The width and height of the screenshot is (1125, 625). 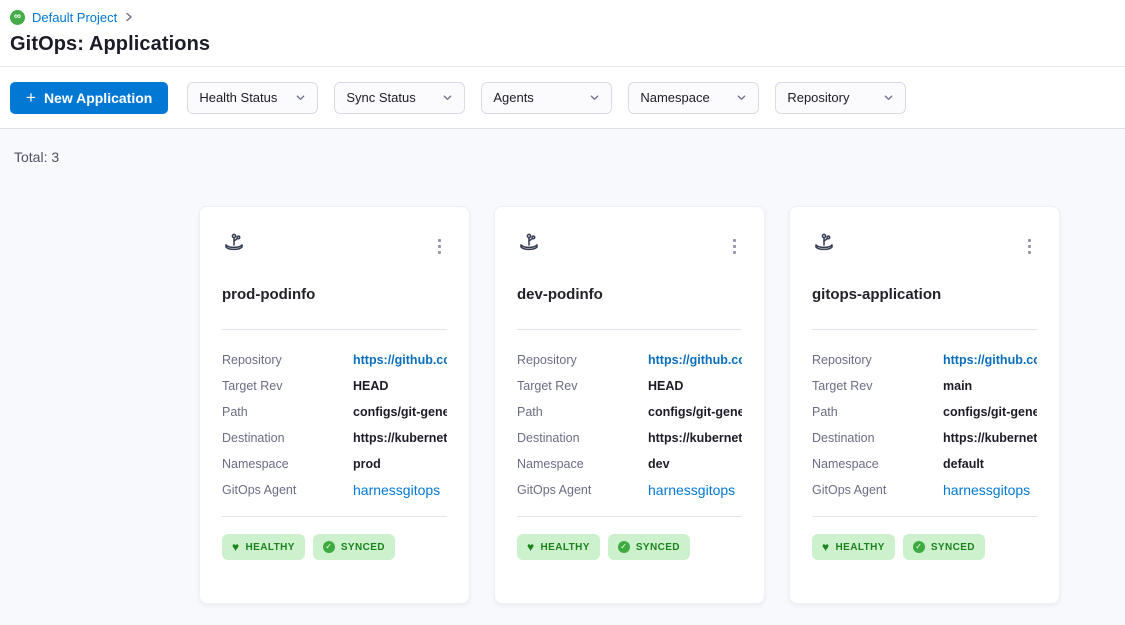 I want to click on page-header: ∞ Default Project GitOps: Applications, so click(x=562, y=33).